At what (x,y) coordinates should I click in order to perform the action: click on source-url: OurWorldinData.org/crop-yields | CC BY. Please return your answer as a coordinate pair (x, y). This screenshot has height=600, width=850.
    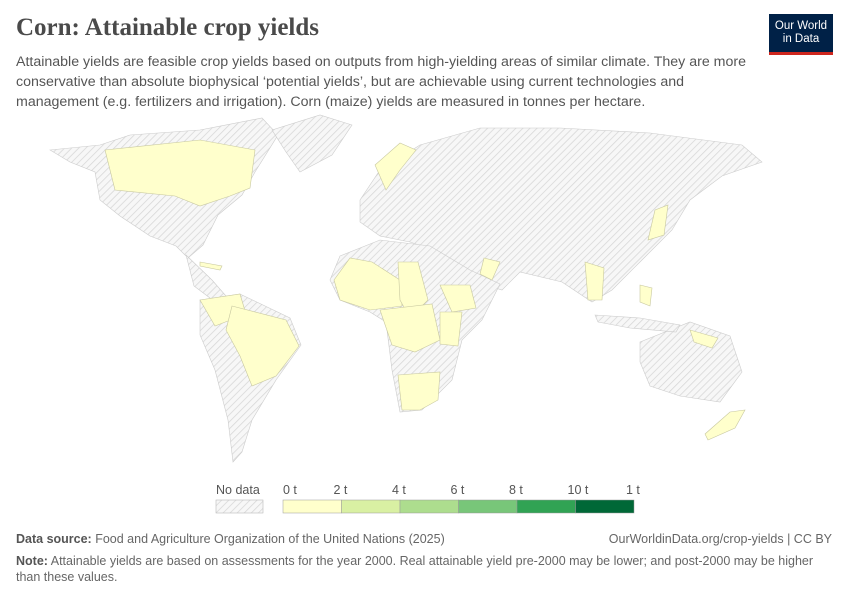
    Looking at the image, I should click on (720, 539).